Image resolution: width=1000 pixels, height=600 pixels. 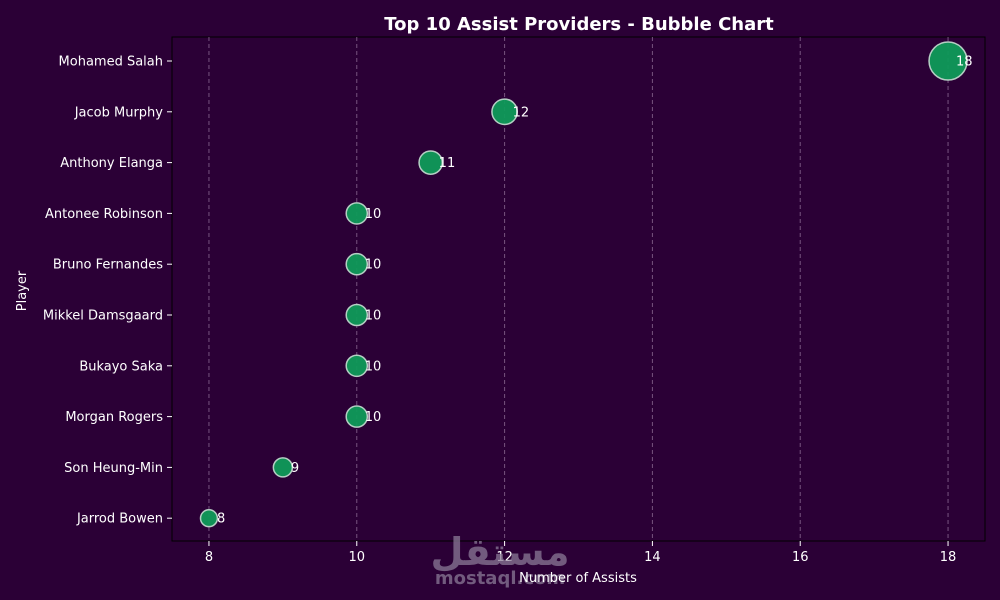 What do you see at coordinates (114, 417) in the screenshot?
I see `y-tick-label: Morgan Rogers` at bounding box center [114, 417].